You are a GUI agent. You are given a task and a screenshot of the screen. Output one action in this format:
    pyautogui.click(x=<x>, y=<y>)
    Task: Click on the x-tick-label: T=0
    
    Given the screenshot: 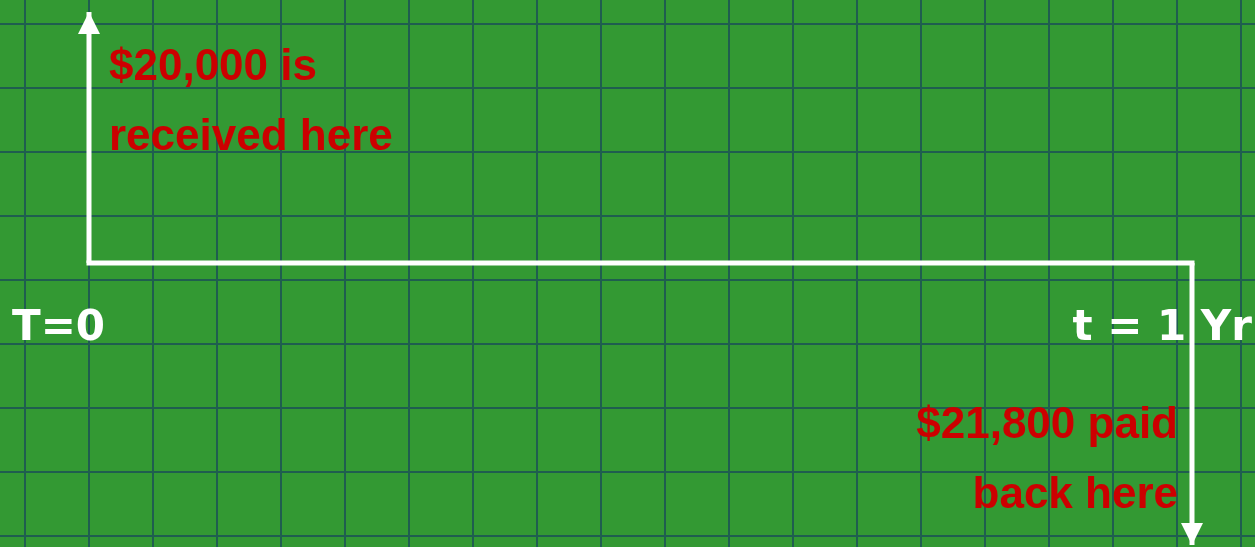 What is the action you would take?
    pyautogui.click(x=59, y=325)
    